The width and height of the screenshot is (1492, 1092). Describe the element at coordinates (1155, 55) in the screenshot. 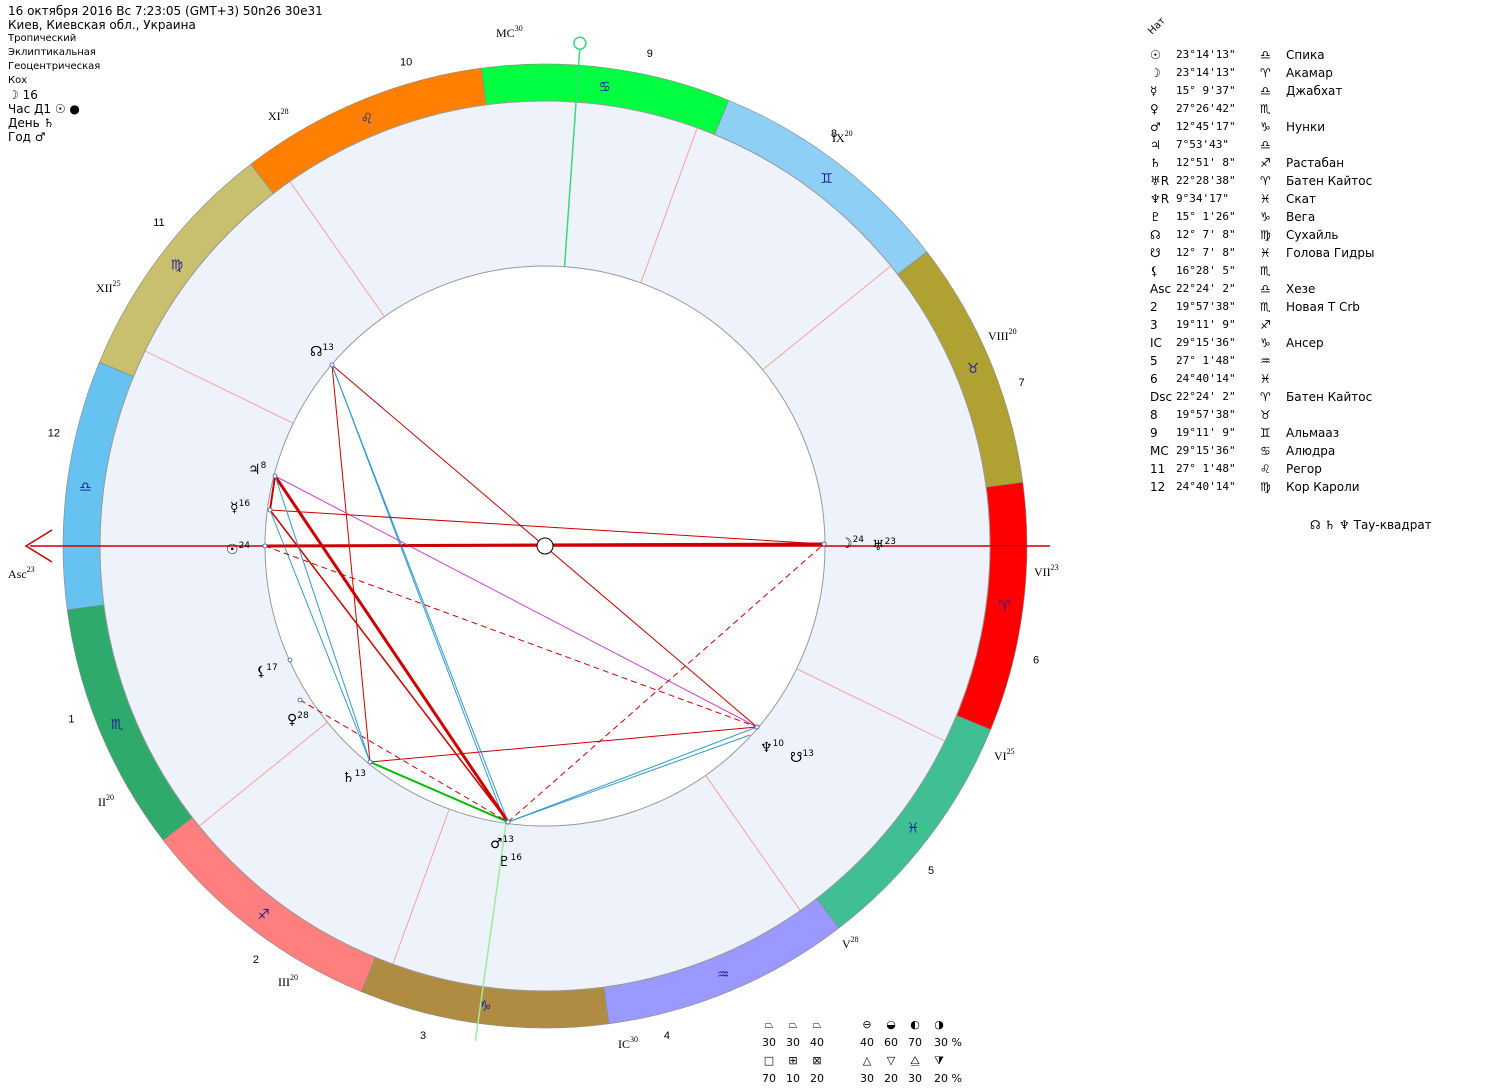

I see `planet-symbol: ☉` at that location.